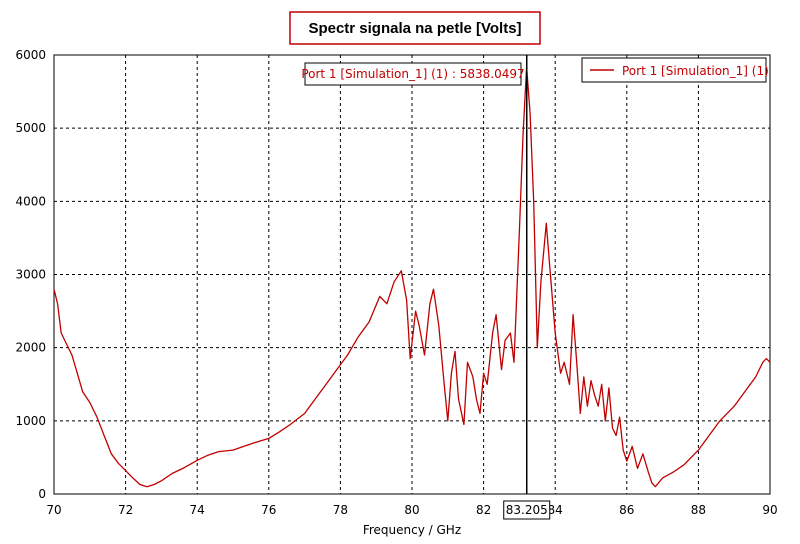 The height and width of the screenshot is (544, 800). What do you see at coordinates (626, 510) in the screenshot?
I see `x-tick-label: 86` at bounding box center [626, 510].